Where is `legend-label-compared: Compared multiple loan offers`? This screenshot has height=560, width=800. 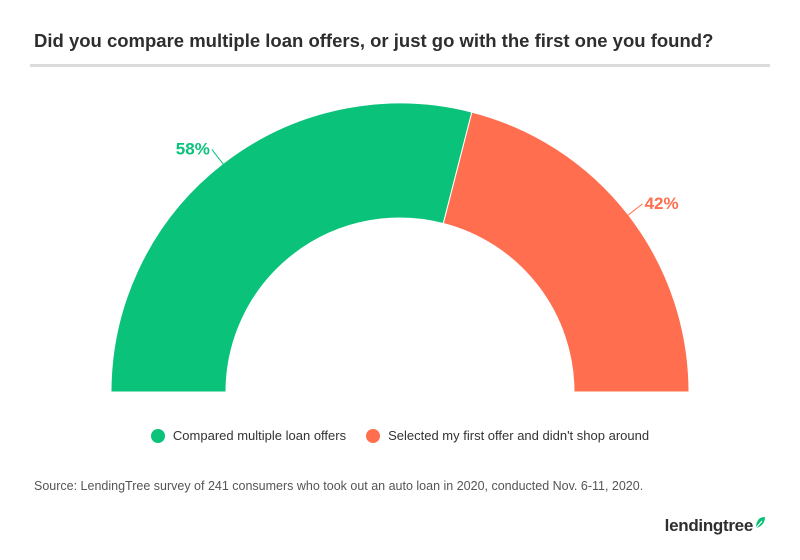 legend-label-compared: Compared multiple loan offers is located at coordinates (259, 435).